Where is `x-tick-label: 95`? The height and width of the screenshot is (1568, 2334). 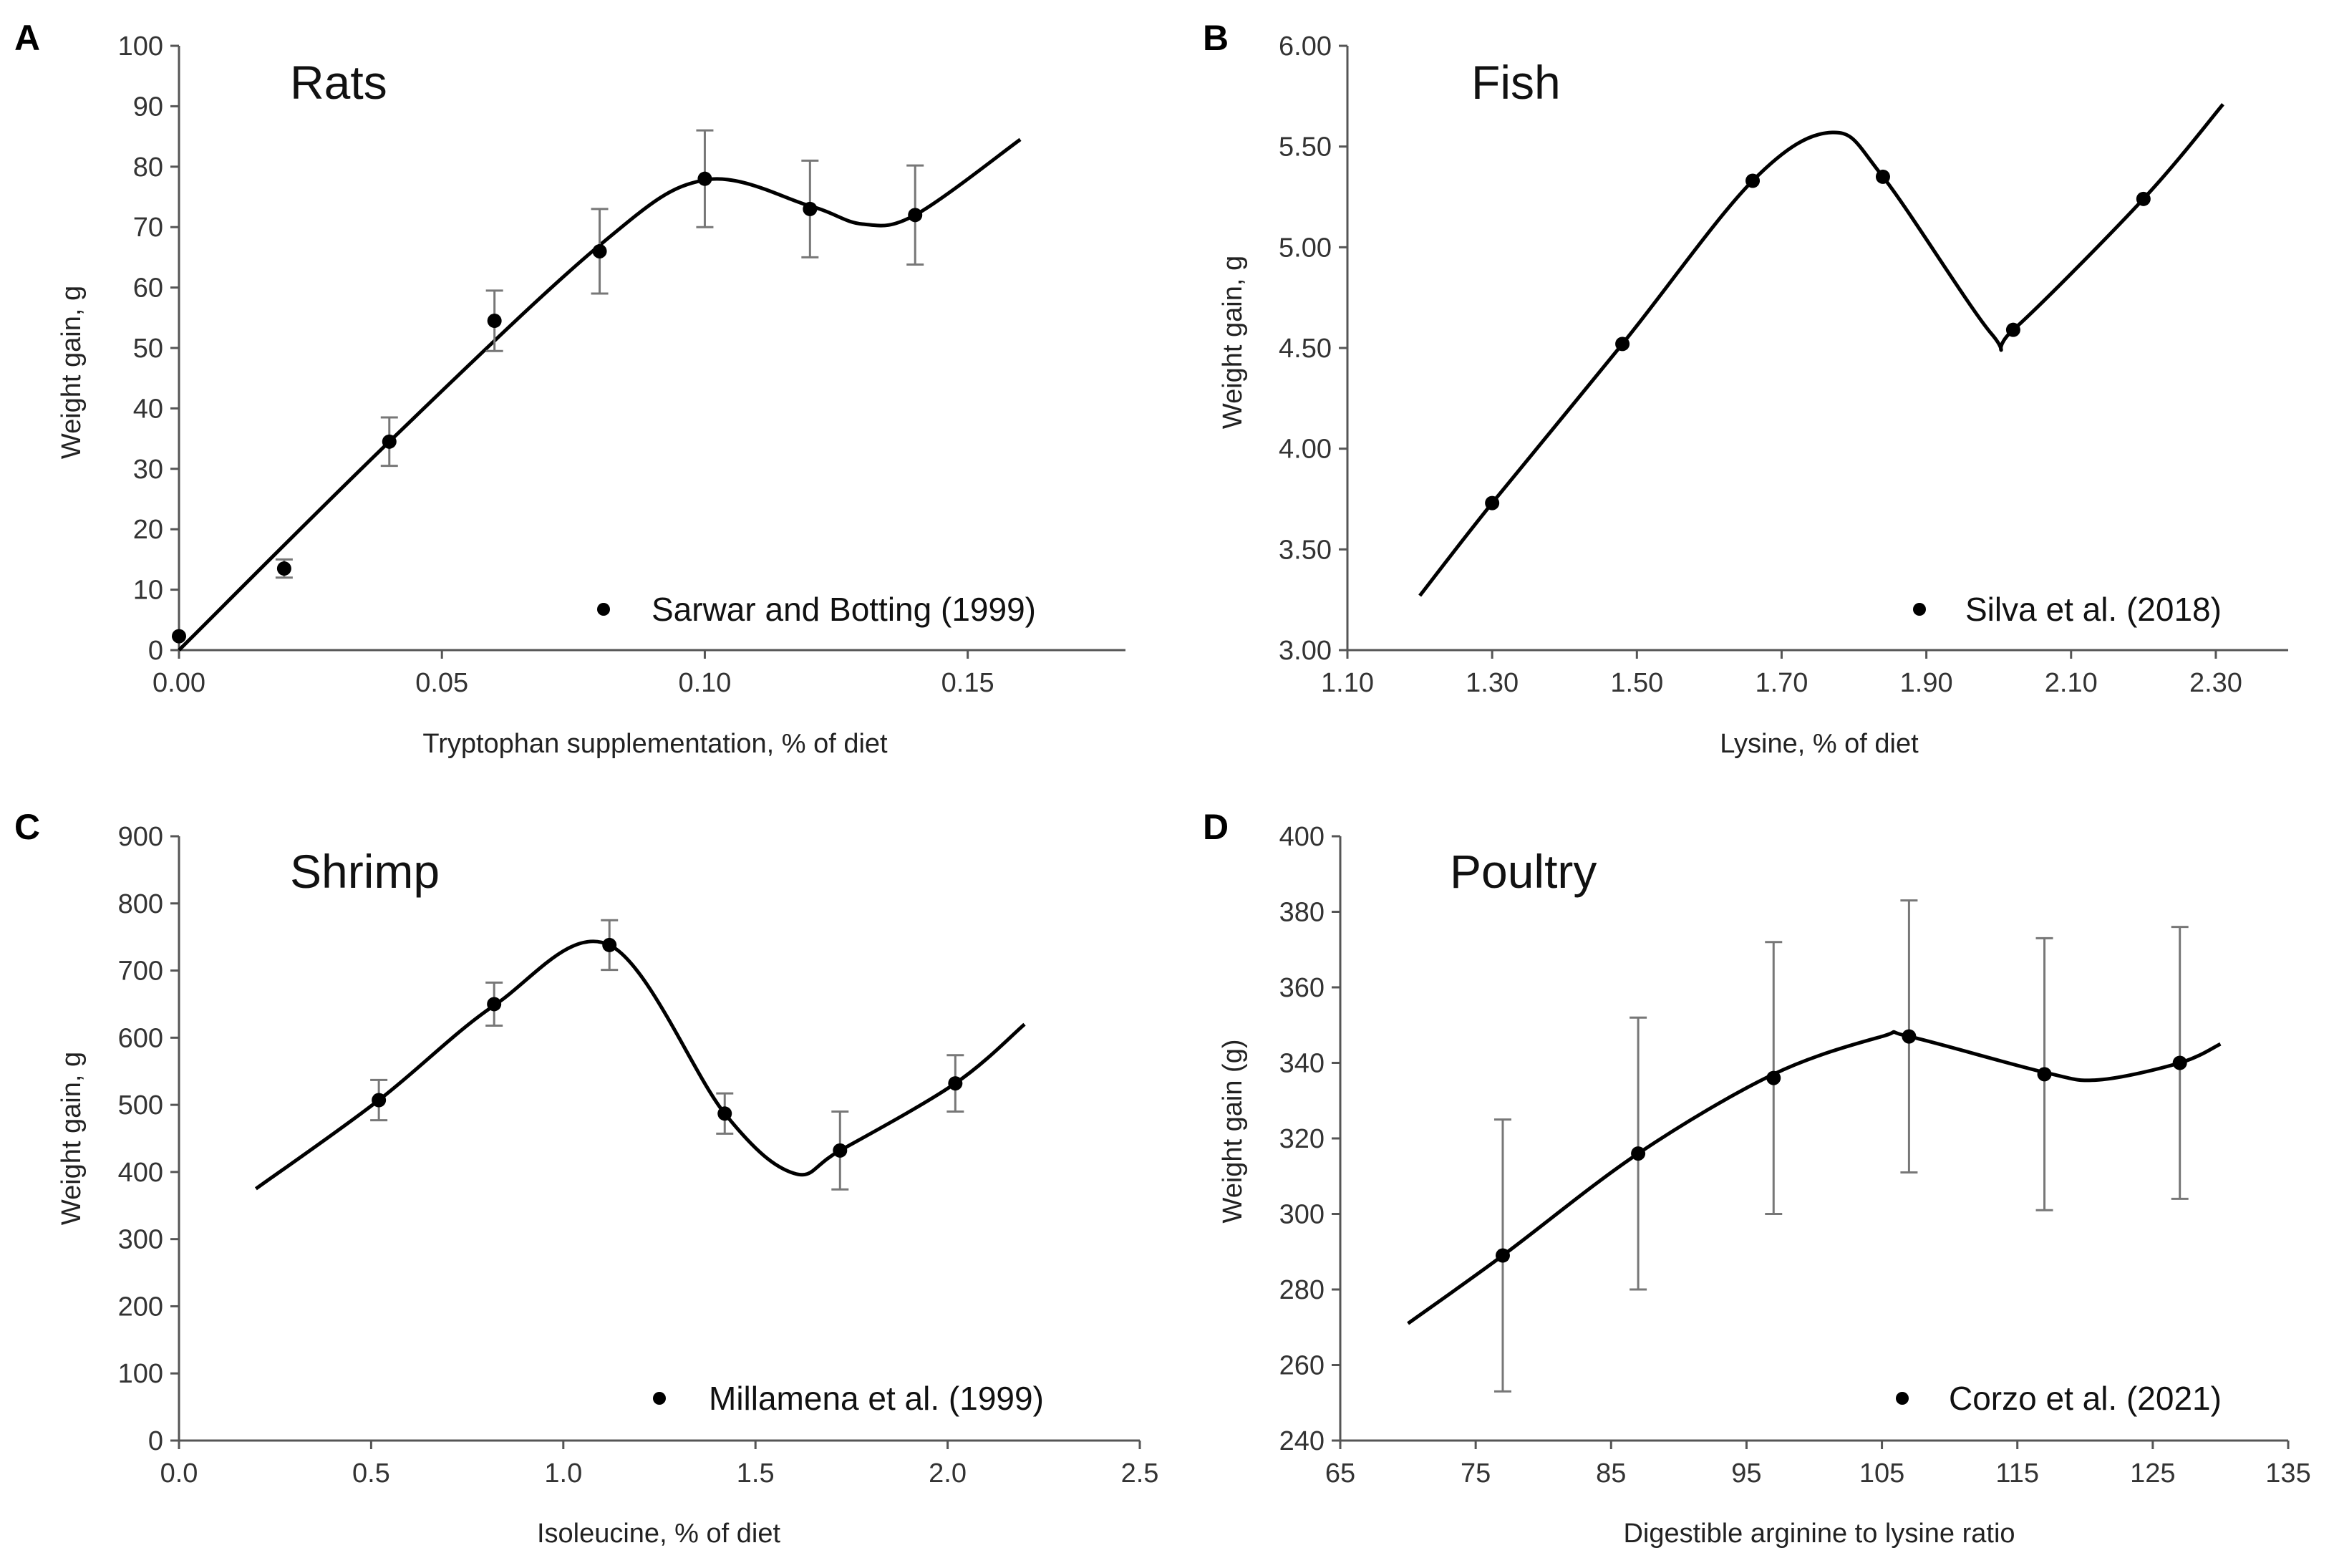
x-tick-label: 95 is located at coordinates (1746, 1473).